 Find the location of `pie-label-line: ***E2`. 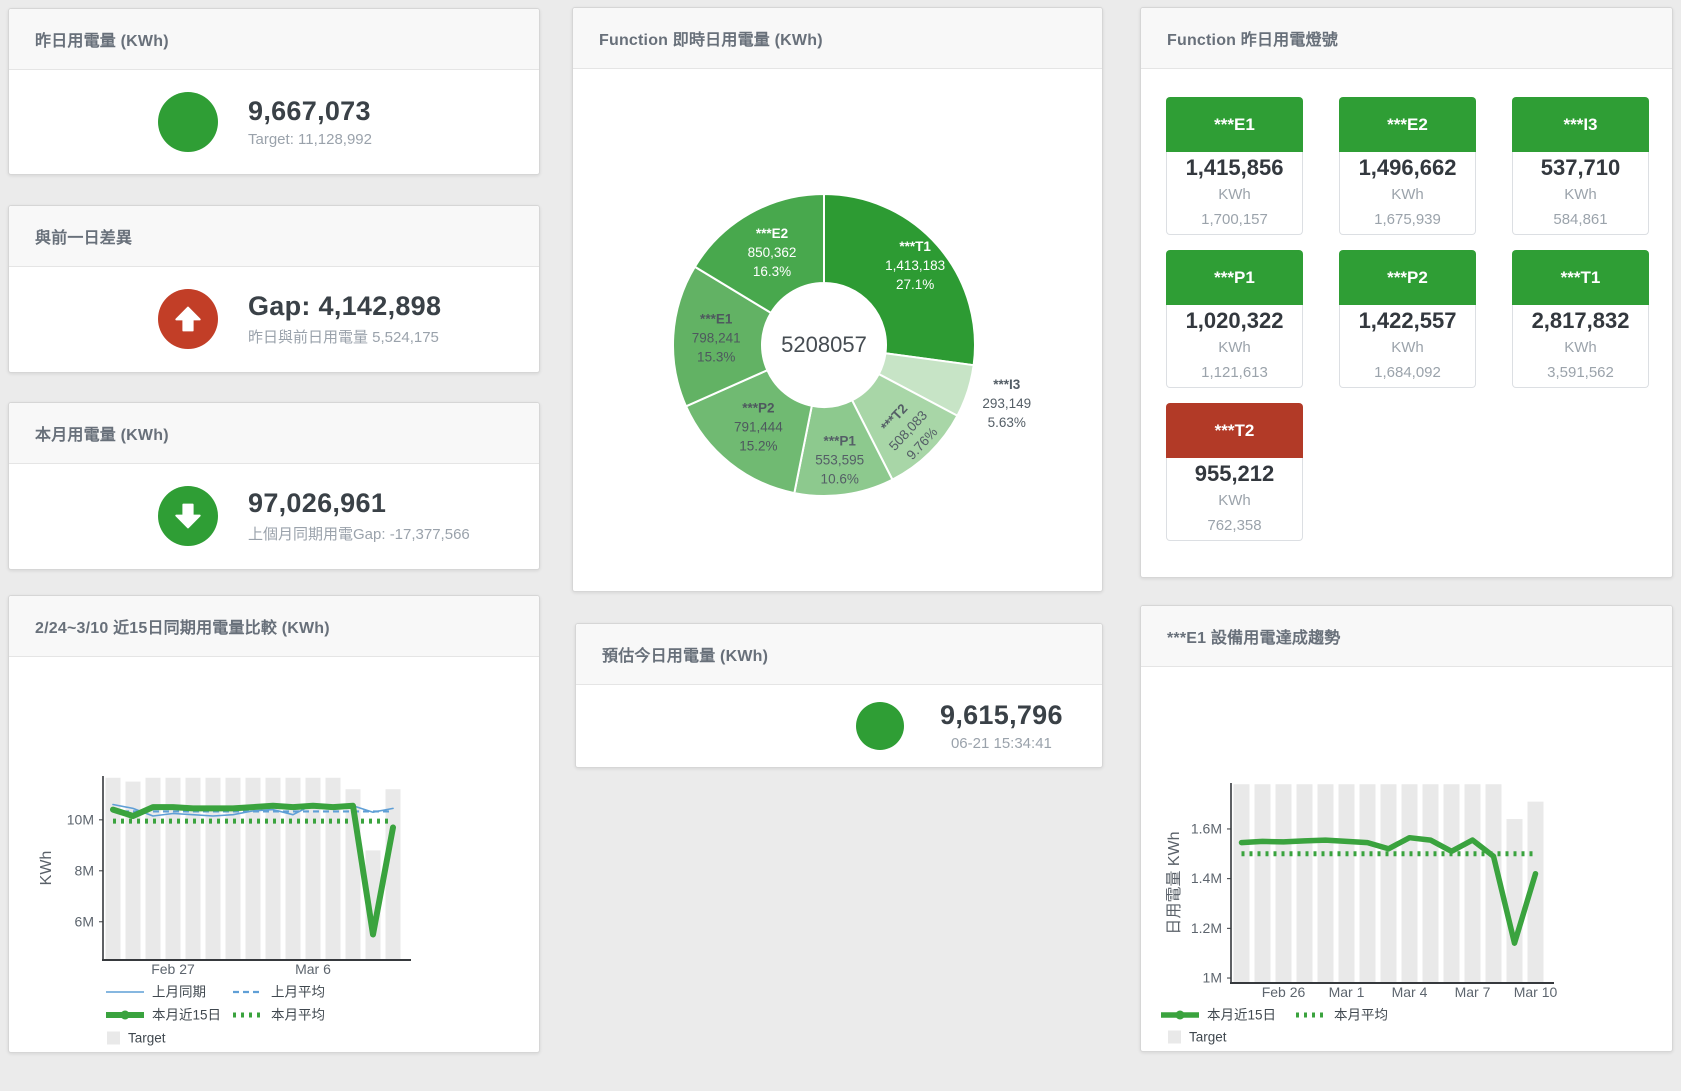

pie-label-line: ***E2 is located at coordinates (772, 233).